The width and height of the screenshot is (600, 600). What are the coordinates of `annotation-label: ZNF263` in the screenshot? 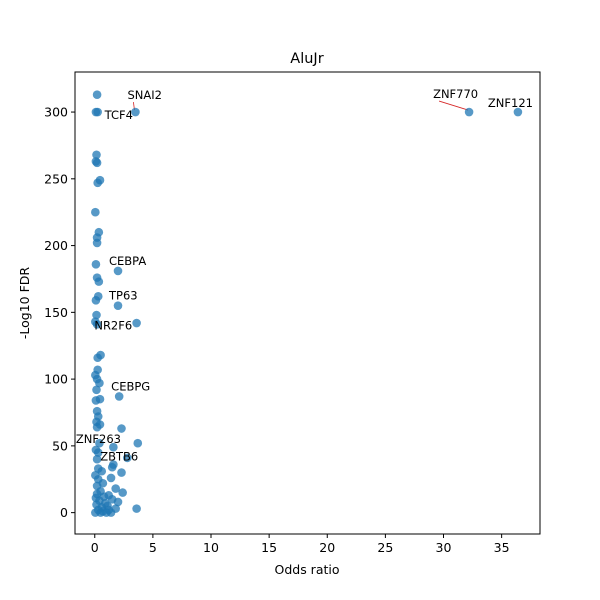 It's located at (98, 439).